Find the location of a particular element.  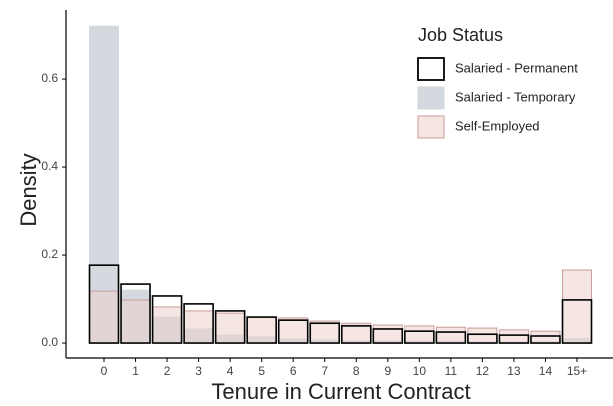

legend-label: Salaried - Permanent is located at coordinates (516, 67).